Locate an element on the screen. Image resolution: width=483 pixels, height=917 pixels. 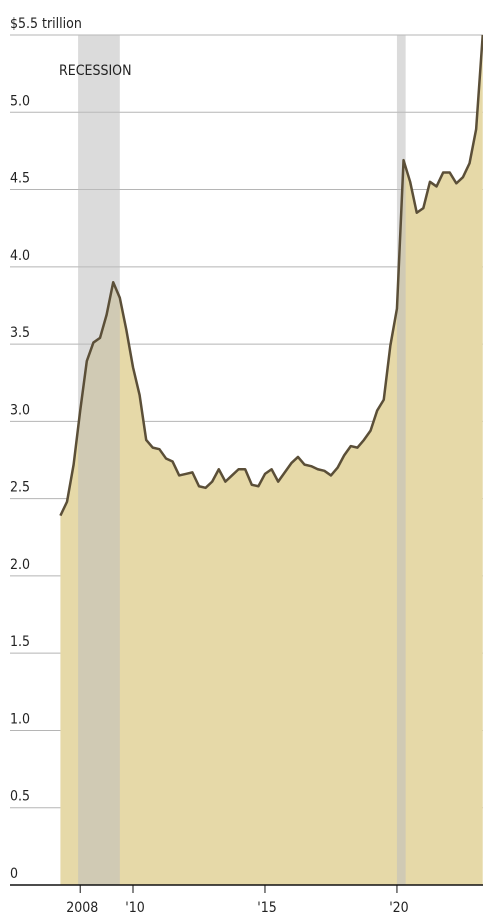
y-tick-label: 1.5 is located at coordinates (20, 642).